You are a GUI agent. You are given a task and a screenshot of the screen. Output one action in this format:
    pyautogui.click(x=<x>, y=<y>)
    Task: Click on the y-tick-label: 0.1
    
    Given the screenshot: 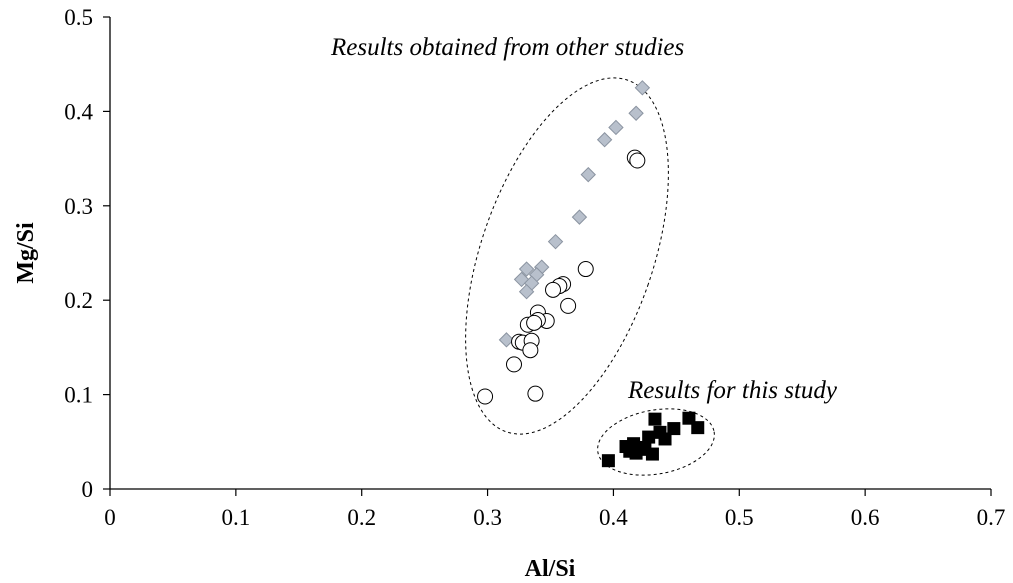 What is the action you would take?
    pyautogui.click(x=78, y=395)
    